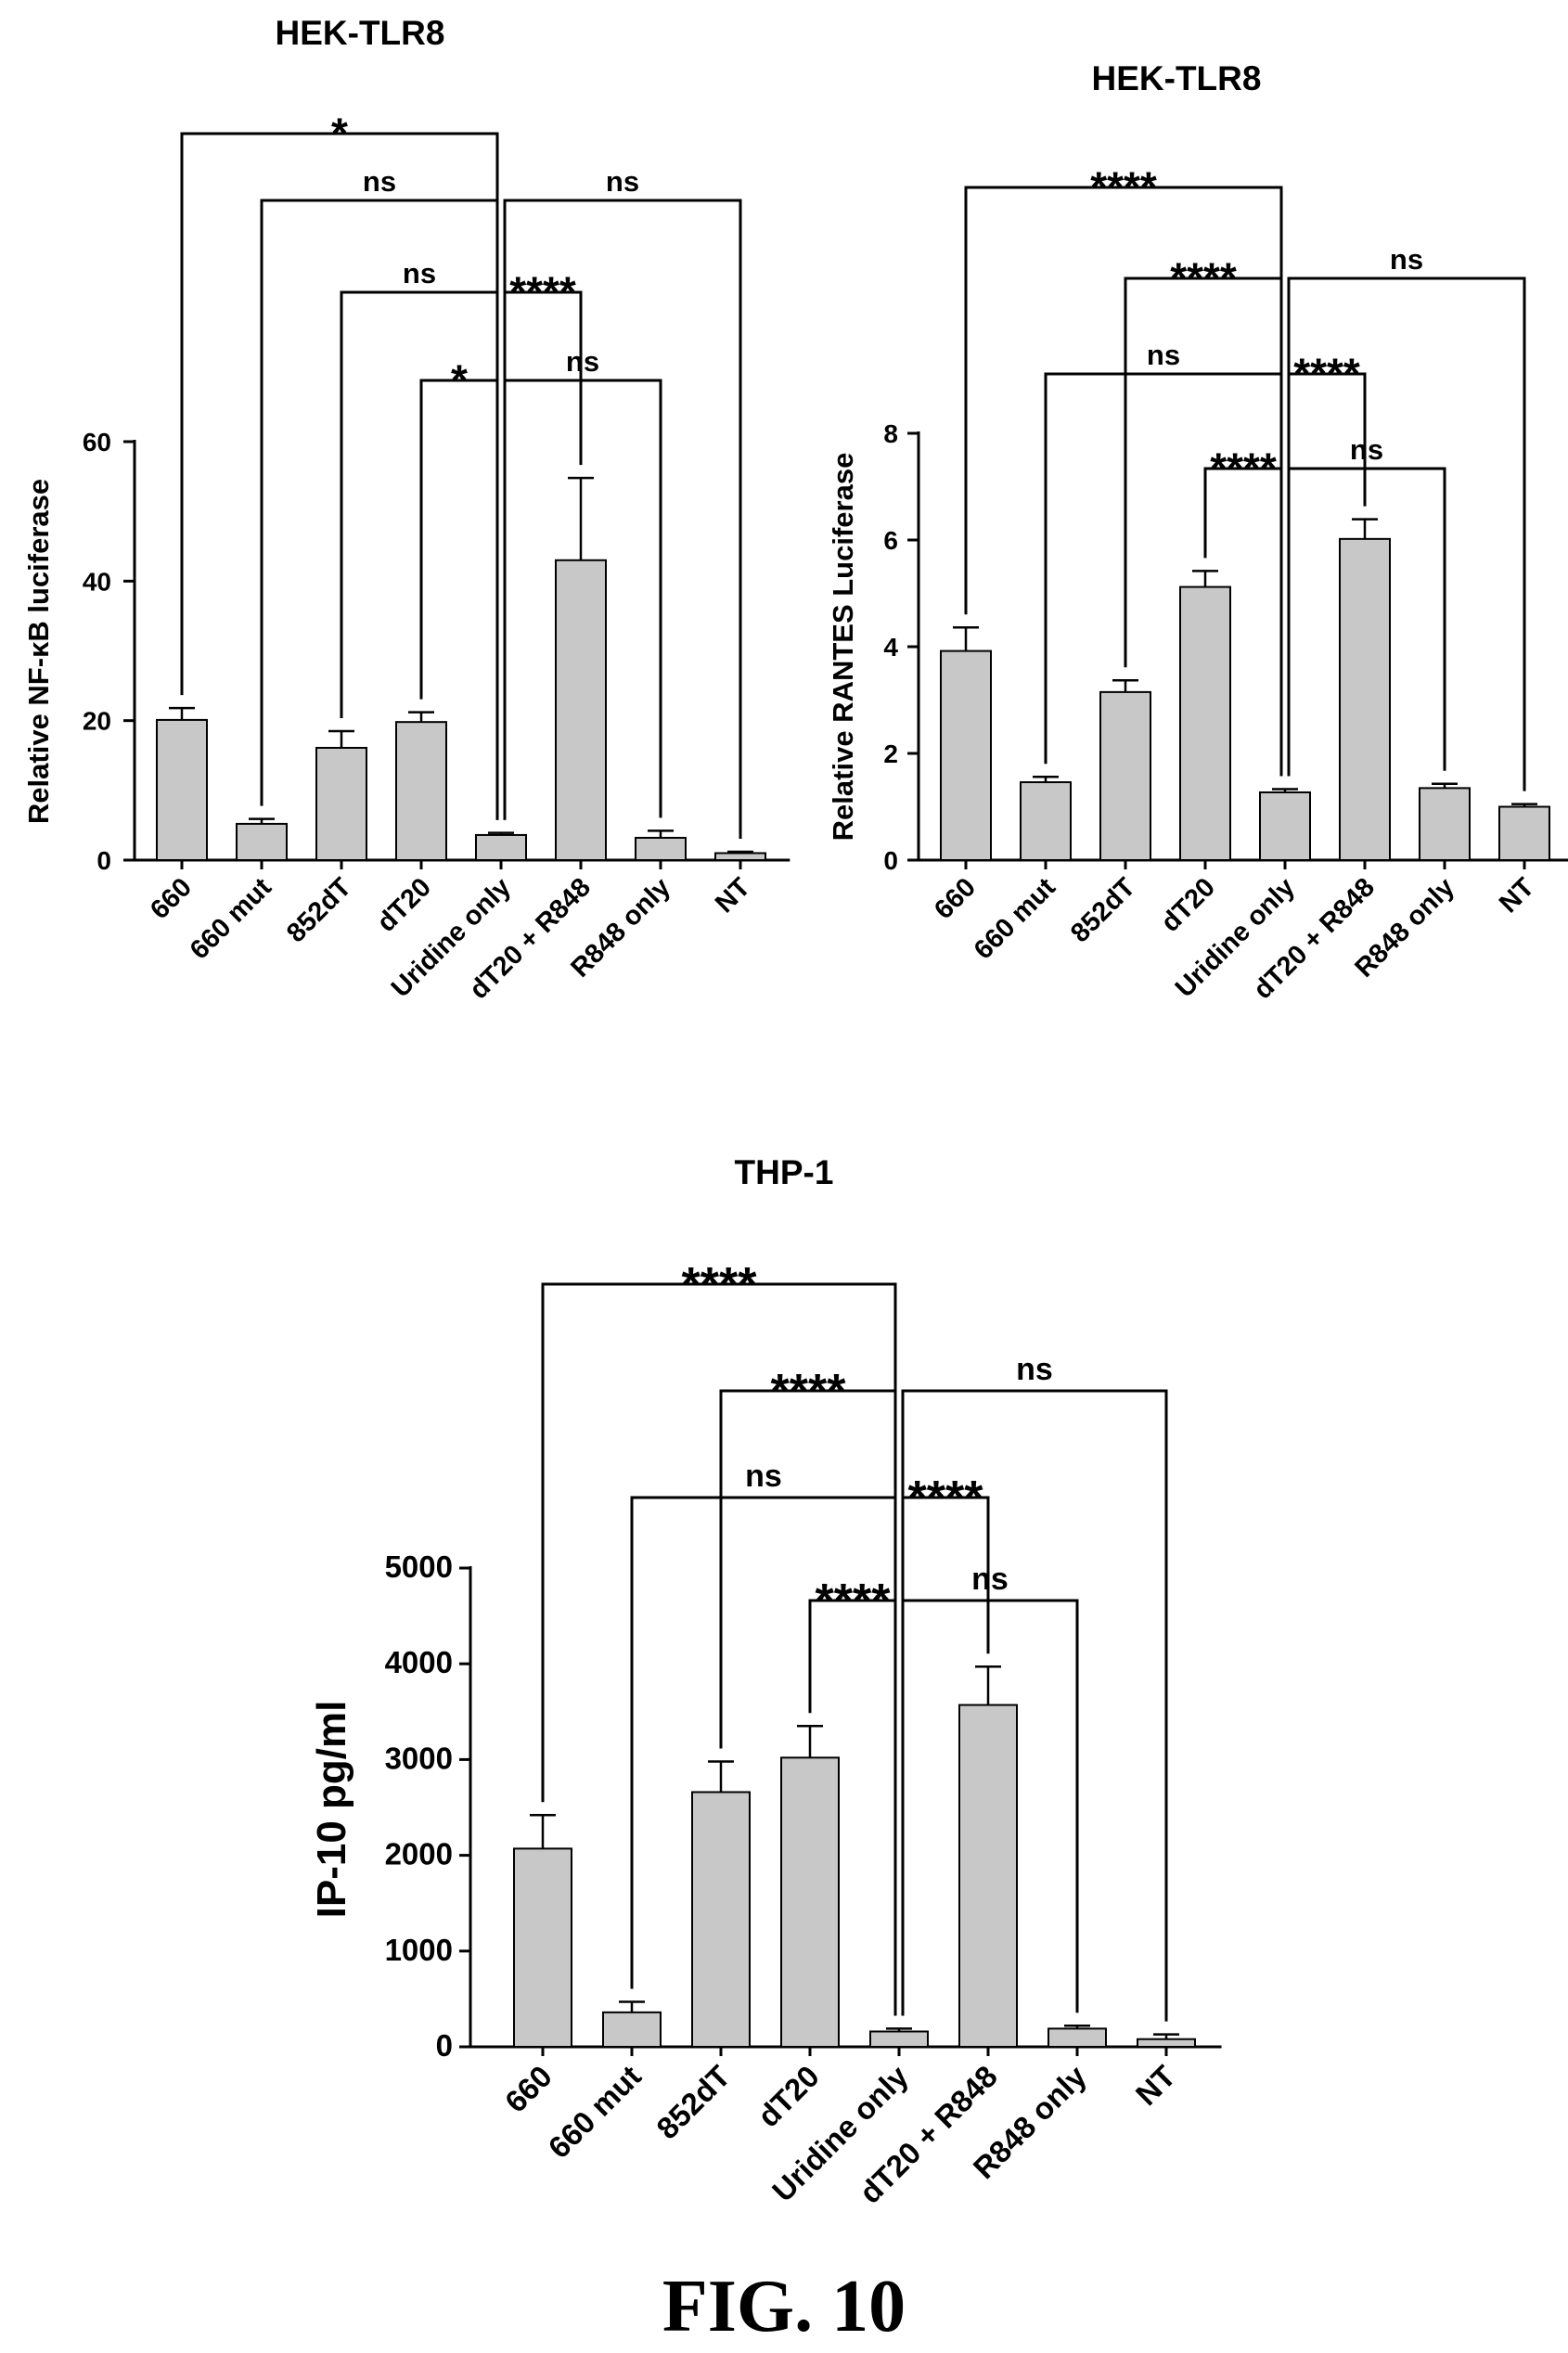 The height and width of the screenshot is (2353, 1568). I want to click on y-tick-label: 2, so click(891, 753).